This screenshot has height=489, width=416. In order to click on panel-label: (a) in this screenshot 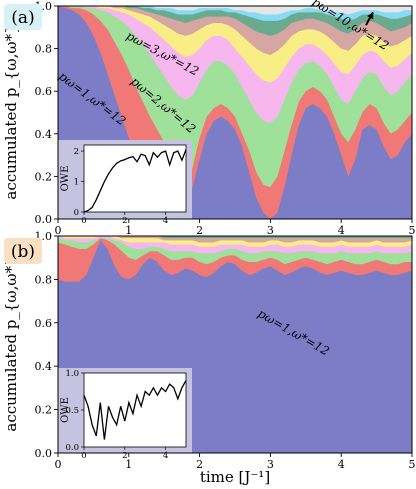, I will do `click(22, 18)`.